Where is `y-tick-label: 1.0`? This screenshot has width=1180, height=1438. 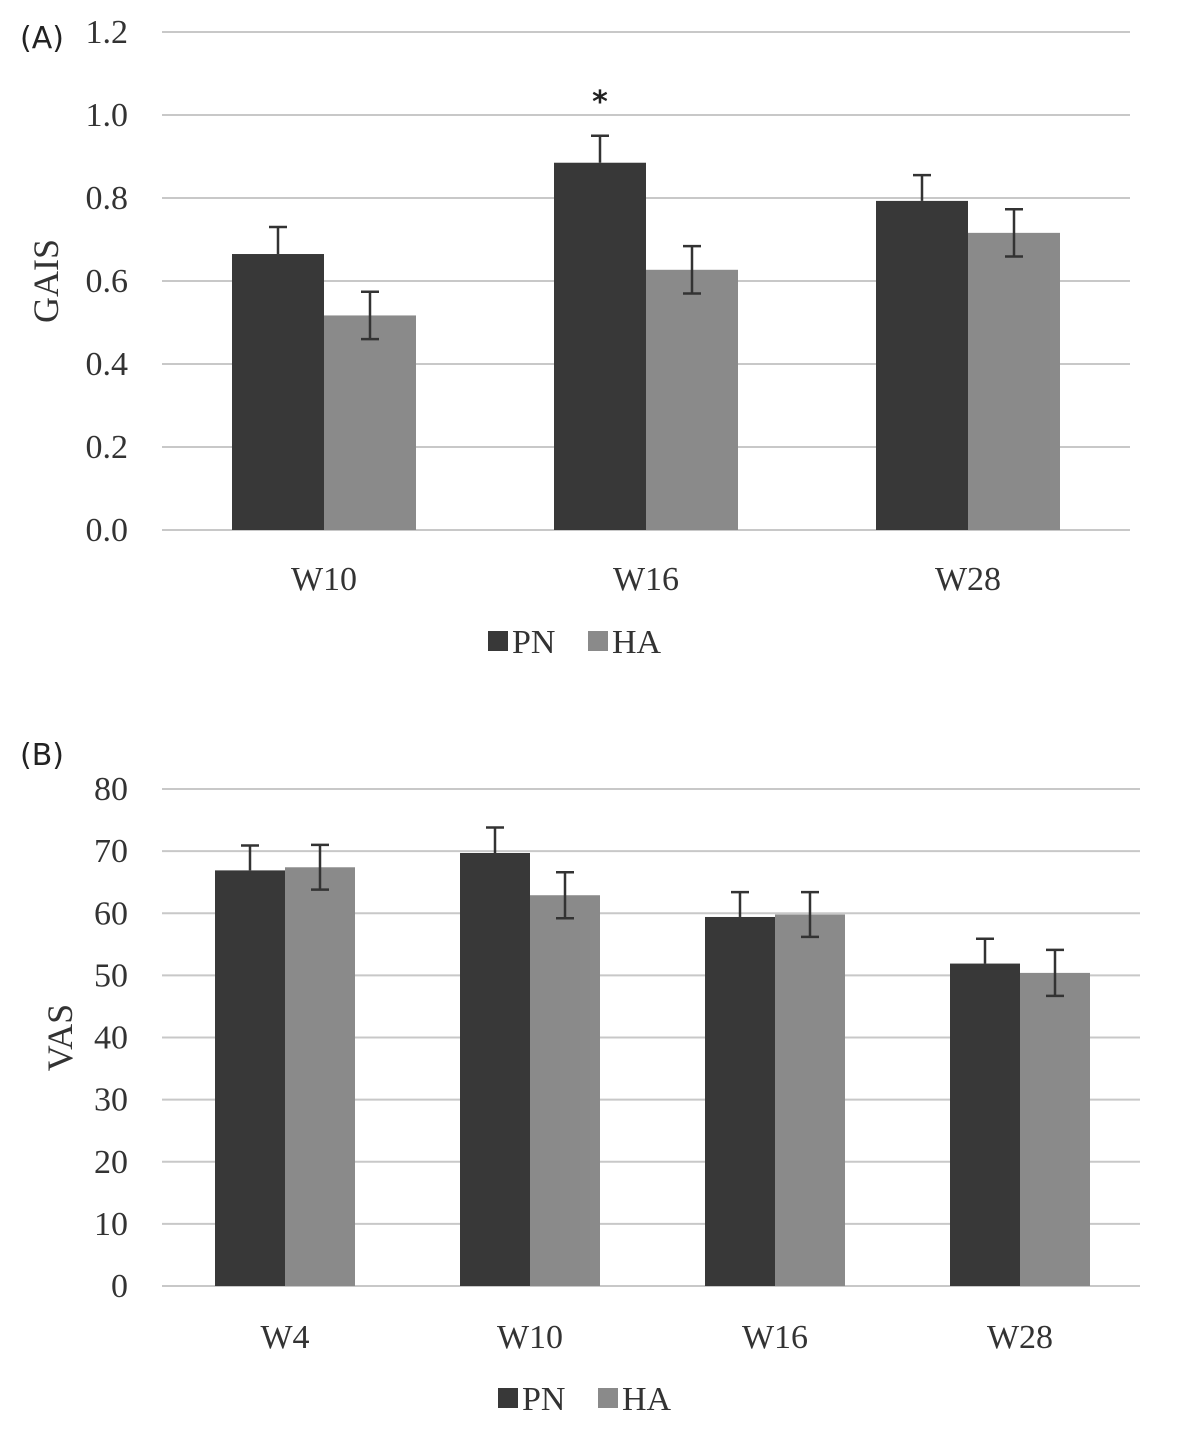
y-tick-label: 1.0 is located at coordinates (107, 115).